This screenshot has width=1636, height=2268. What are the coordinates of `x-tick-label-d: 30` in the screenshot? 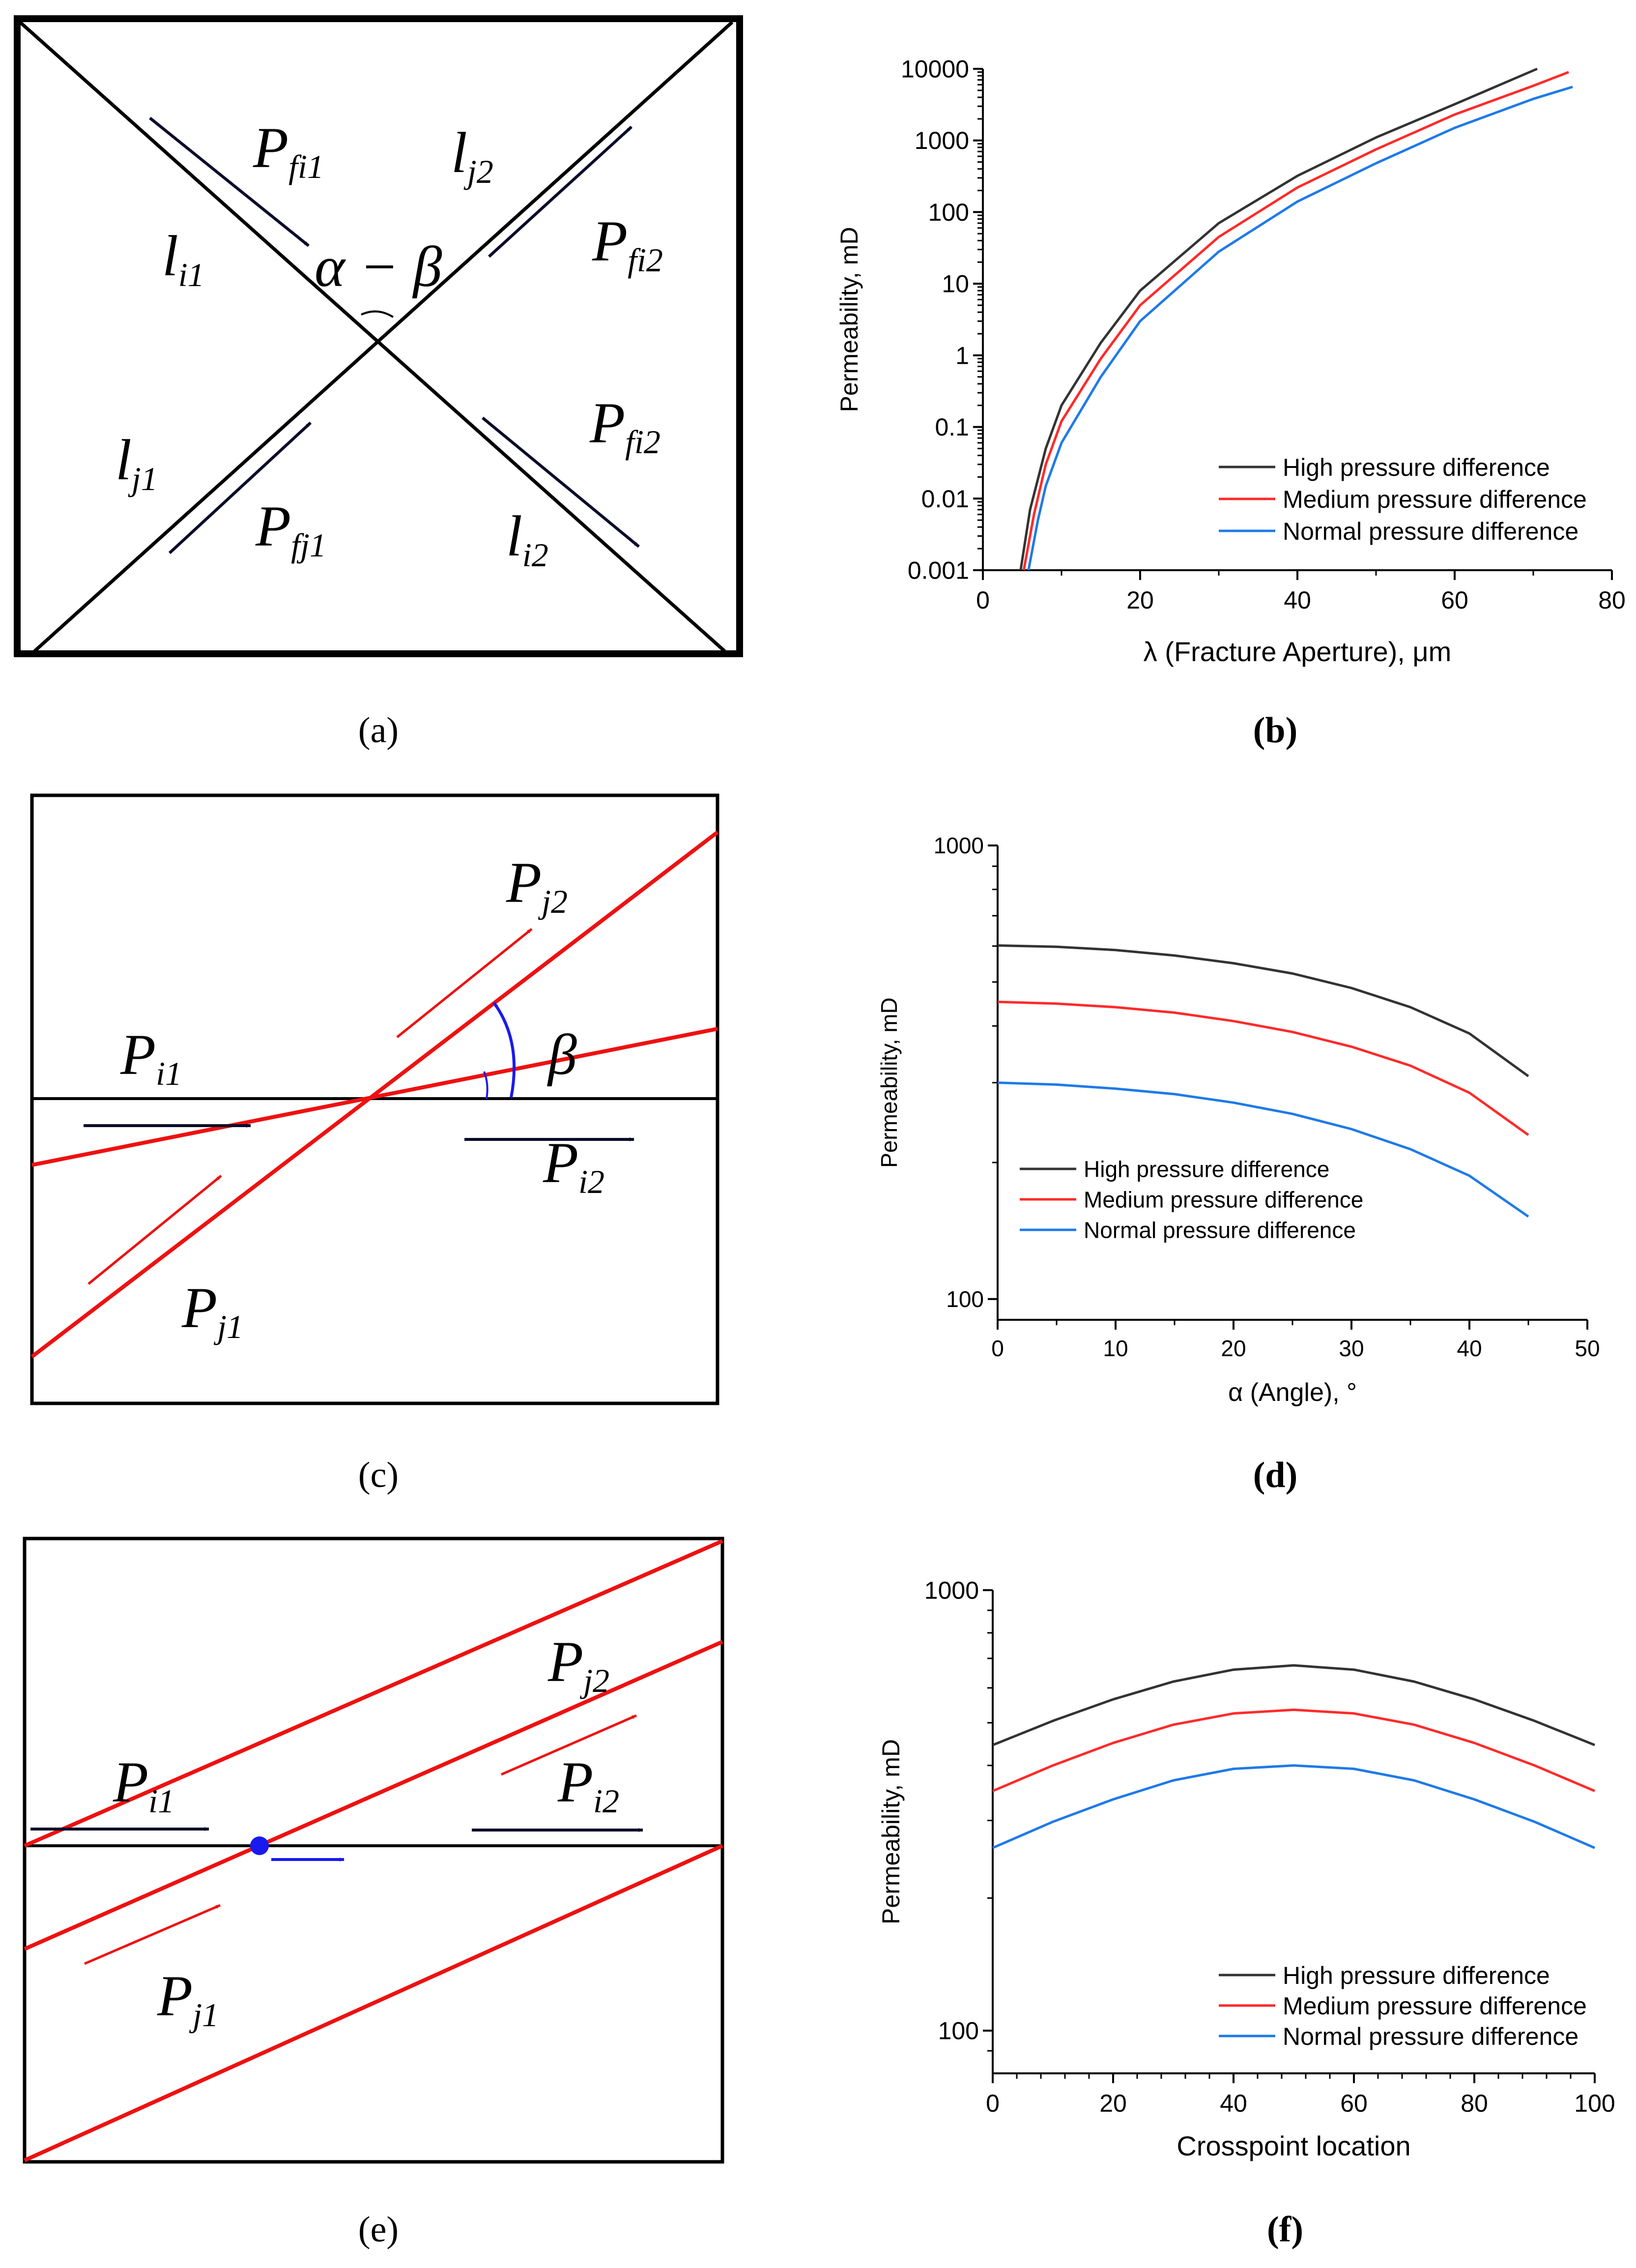 It's located at (1351, 1348).